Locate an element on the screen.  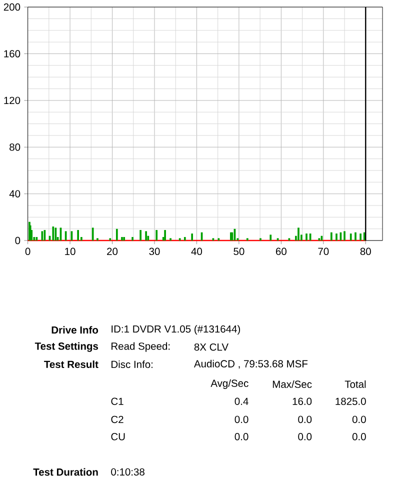
y-tick-label: 40 is located at coordinates (14, 194).